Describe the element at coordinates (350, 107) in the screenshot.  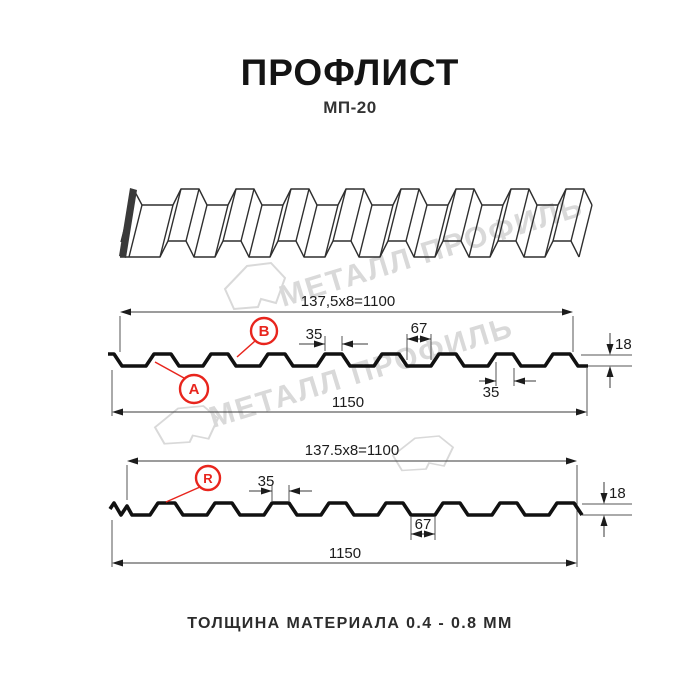
I see `profile-model-subtitle: МП-20` at that location.